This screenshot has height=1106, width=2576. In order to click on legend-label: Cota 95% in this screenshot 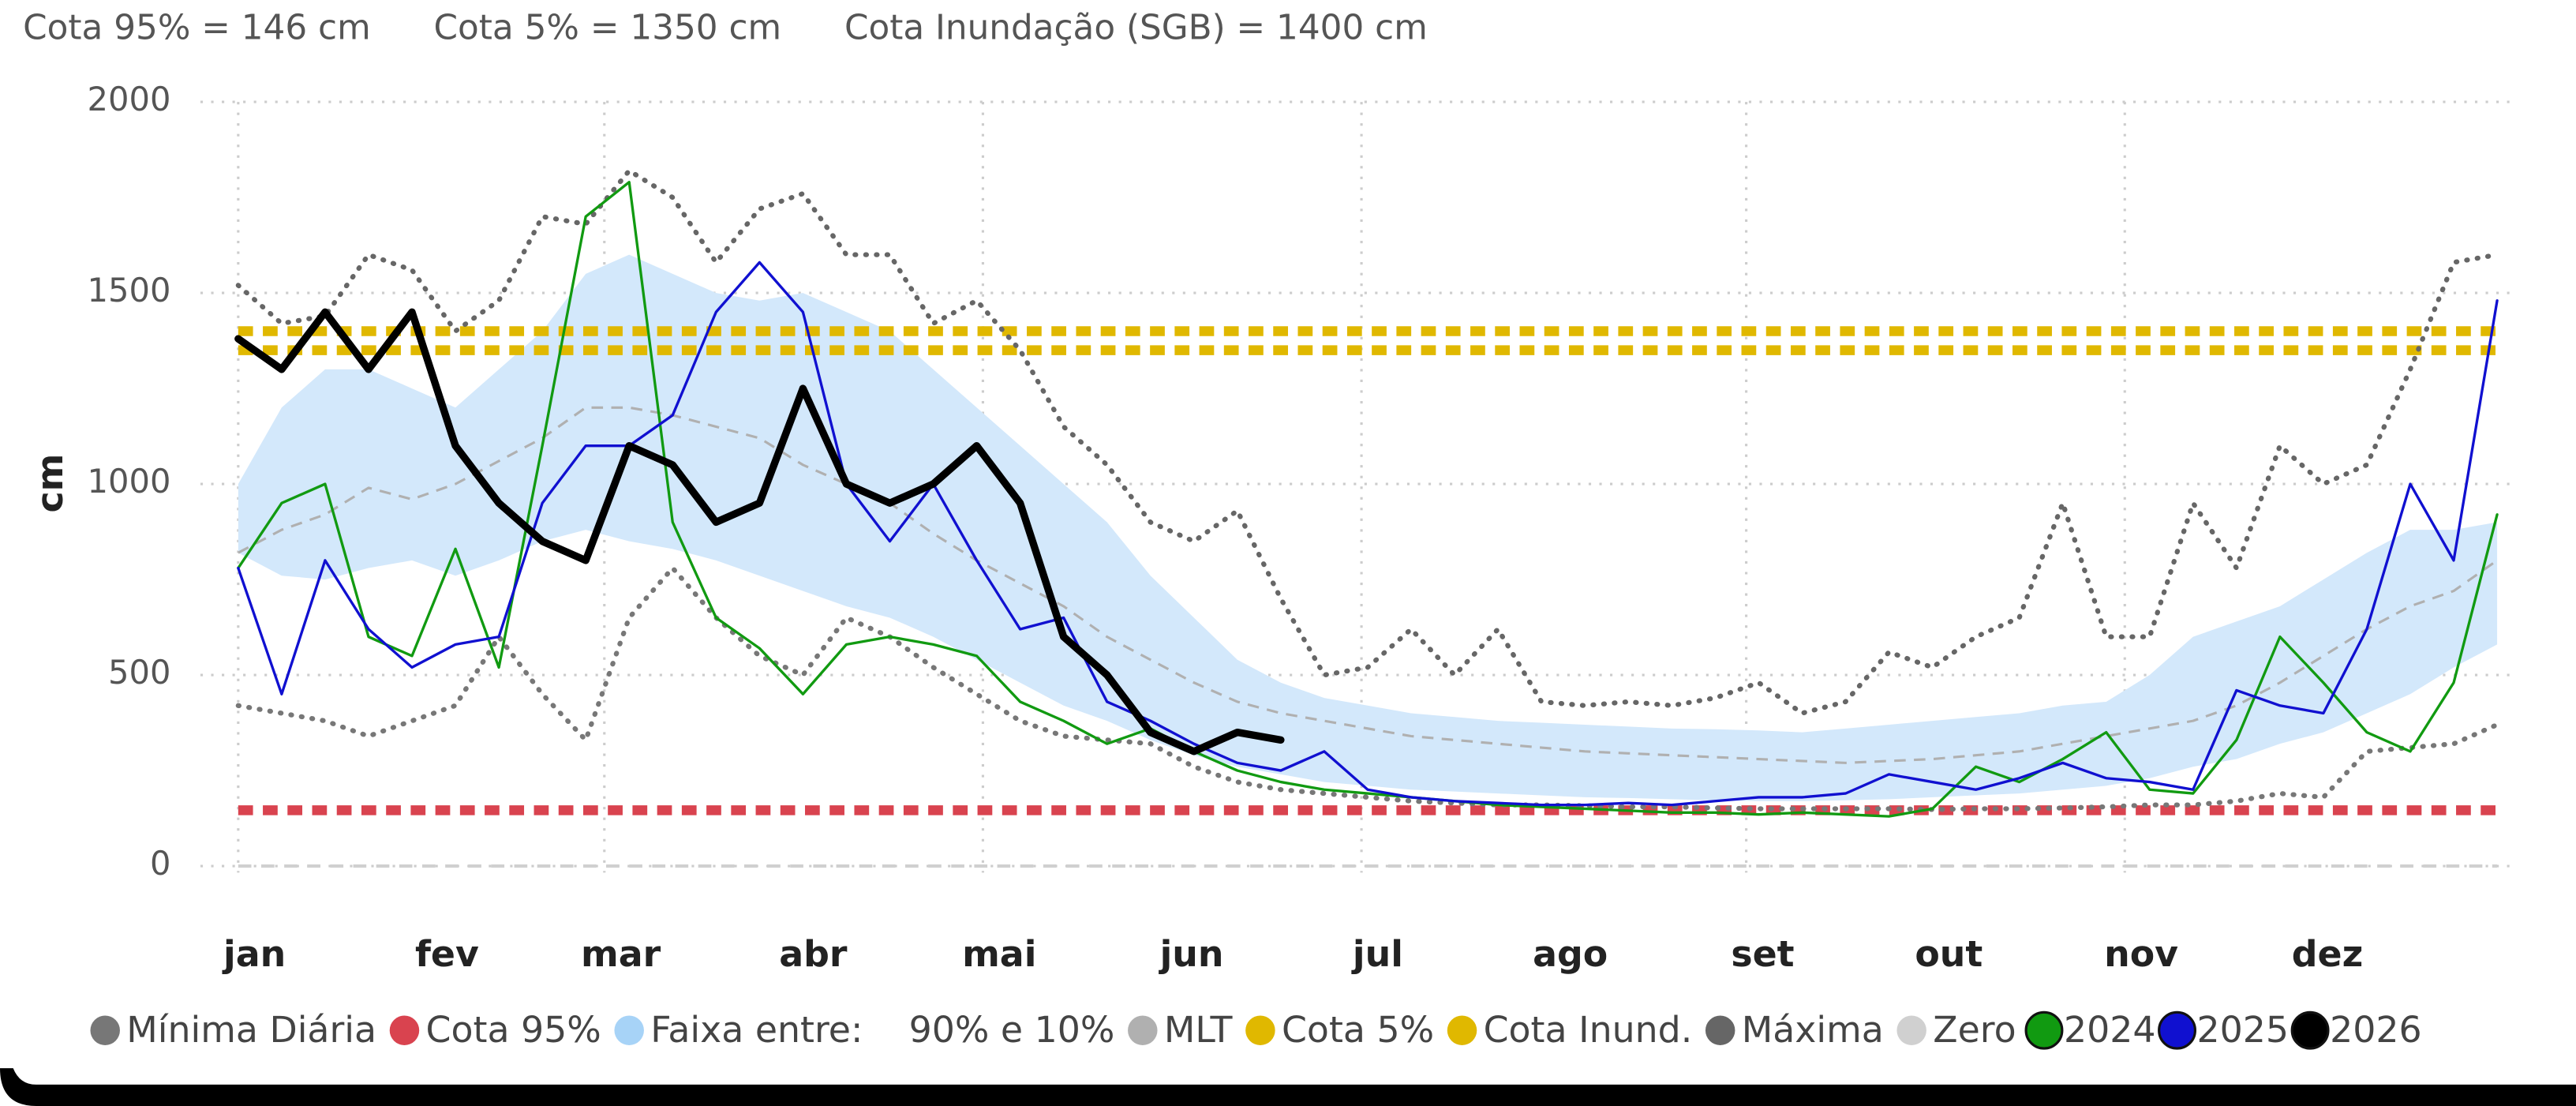, I will do `click(513, 1029)`.